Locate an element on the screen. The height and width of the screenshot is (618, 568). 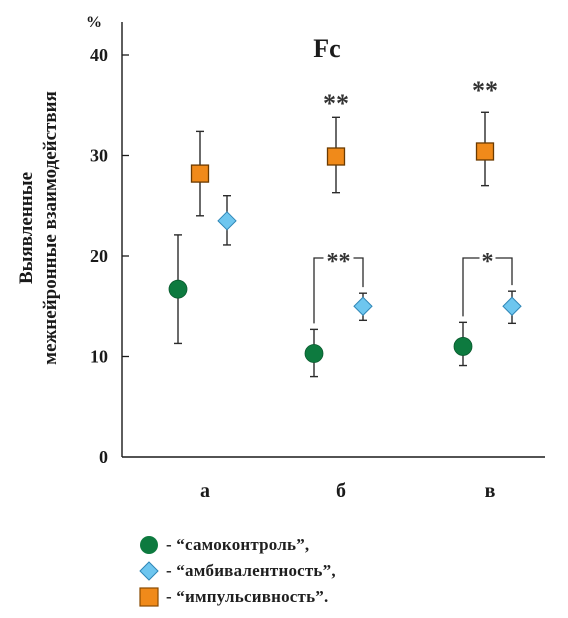
legend-item-ambivalence: - “амбивалентность”, is located at coordinates (348, 571).